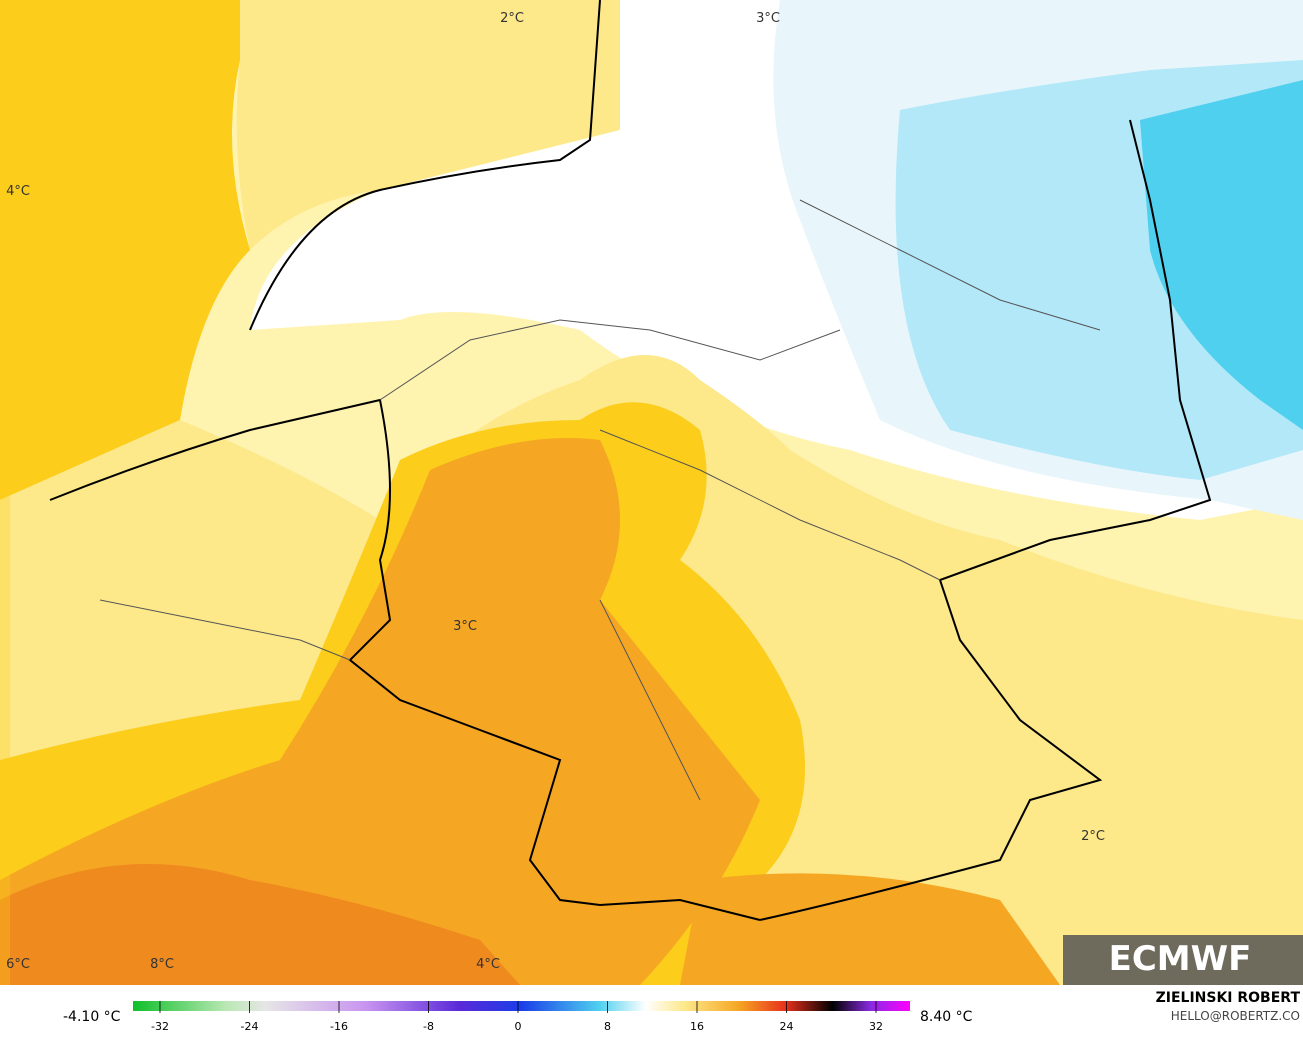 This screenshot has width=1303, height=1039. Describe the element at coordinates (607, 1026) in the screenshot. I see `colorbar-tick-label: 8` at that location.